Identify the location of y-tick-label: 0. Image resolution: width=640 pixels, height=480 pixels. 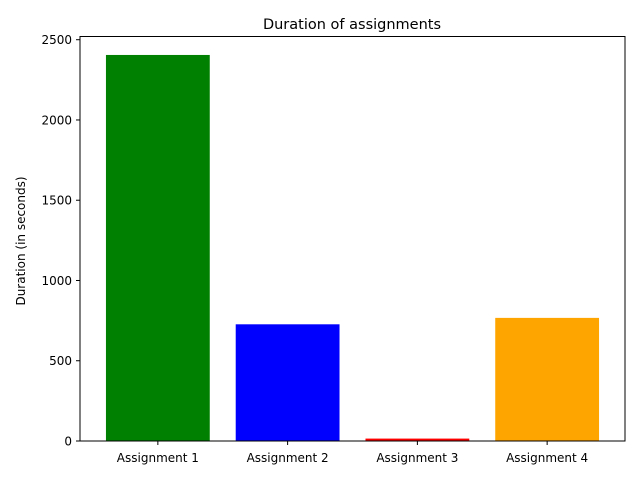
(68, 442).